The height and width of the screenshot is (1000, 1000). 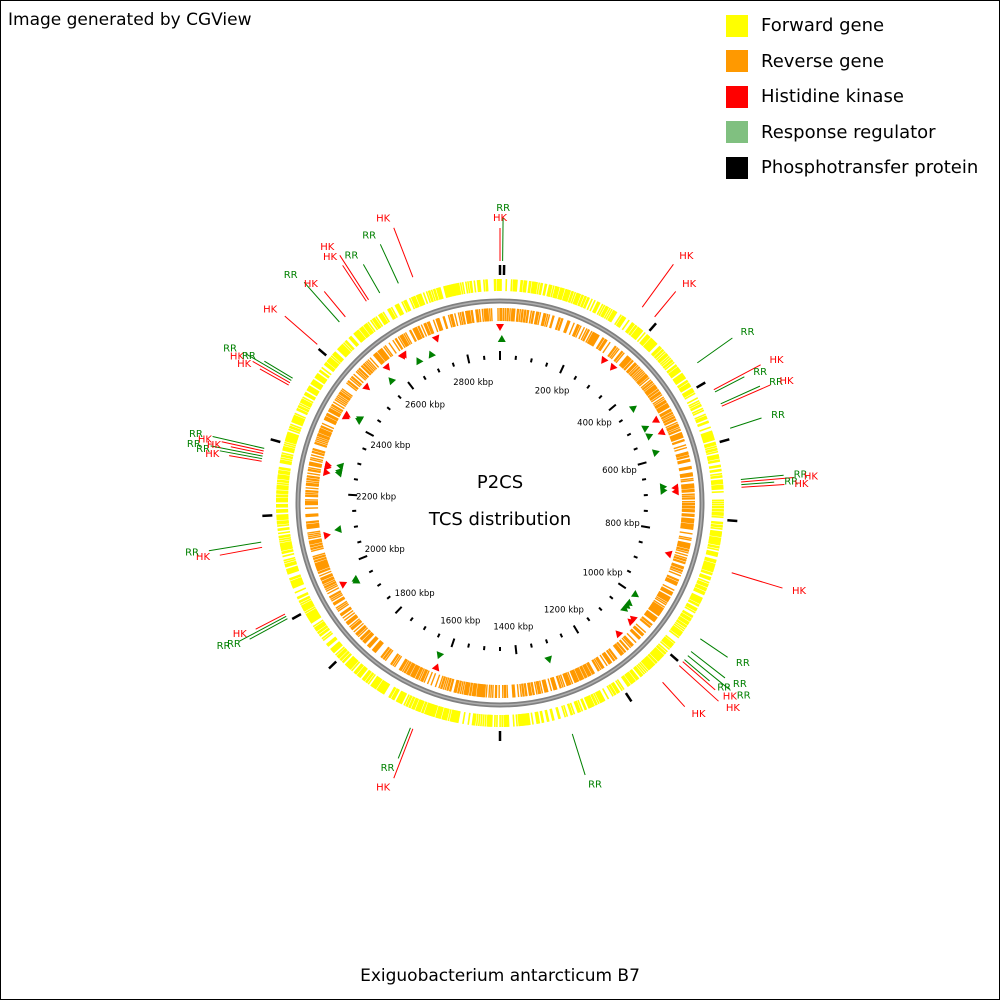 I want to click on hk-label: HK, so click(x=240, y=634).